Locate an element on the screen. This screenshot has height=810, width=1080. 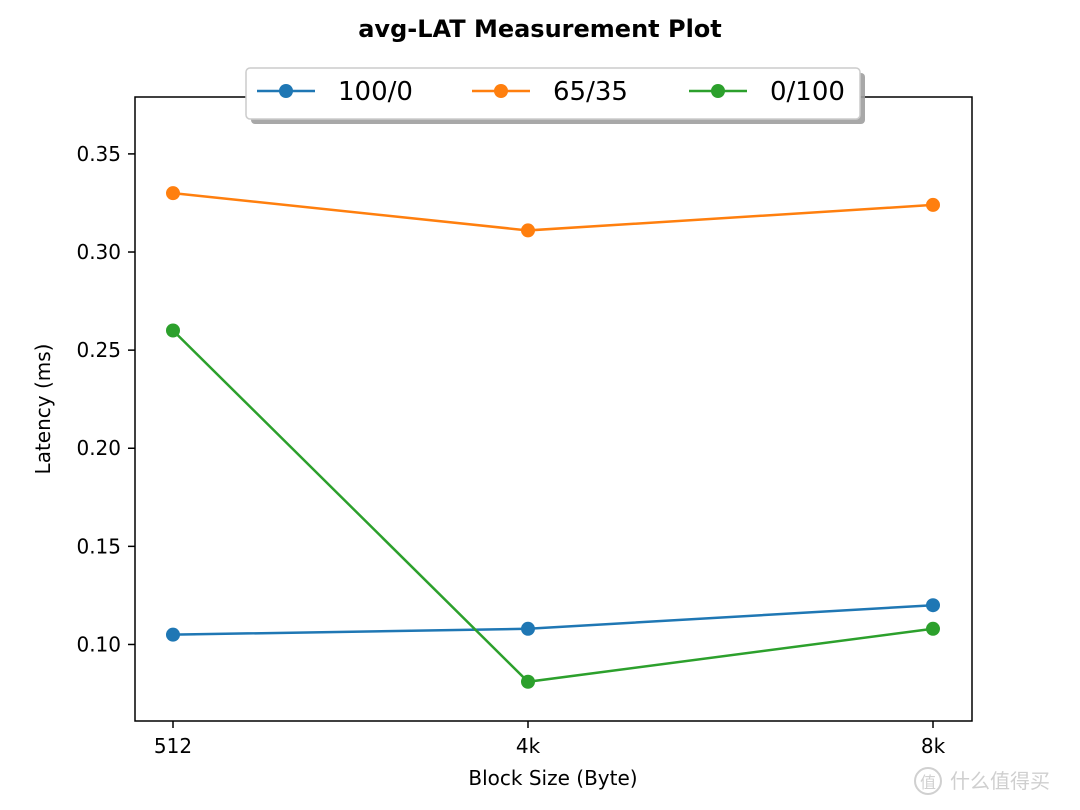
legend-box is located at coordinates (553, 93).